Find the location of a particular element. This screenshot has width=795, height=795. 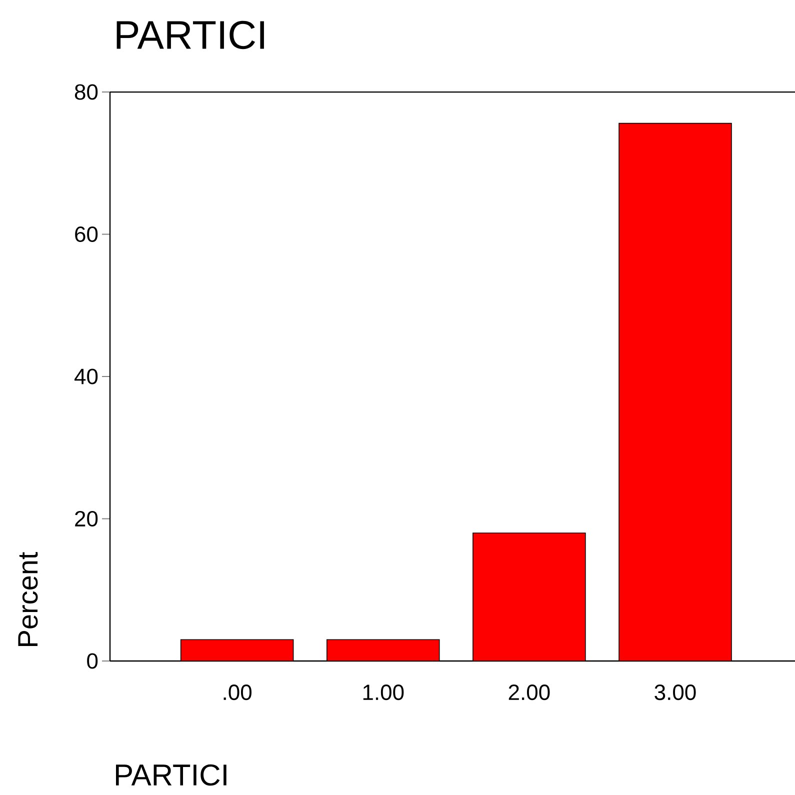

x-tick-label: 2.00 is located at coordinates (529, 692).